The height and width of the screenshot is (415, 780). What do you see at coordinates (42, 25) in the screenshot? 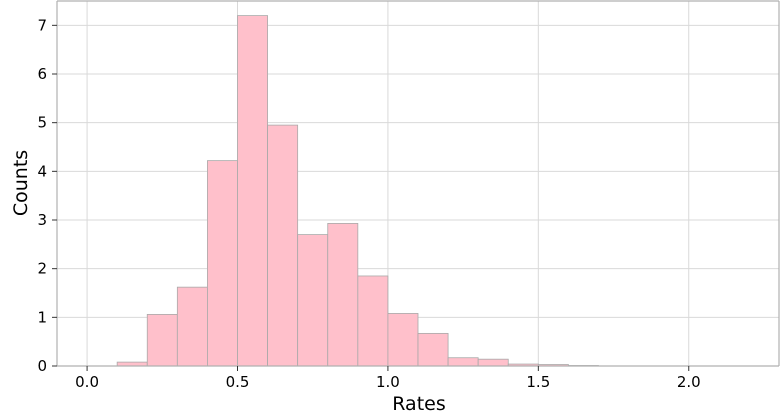
I see `y-tick-label: 7` at bounding box center [42, 25].